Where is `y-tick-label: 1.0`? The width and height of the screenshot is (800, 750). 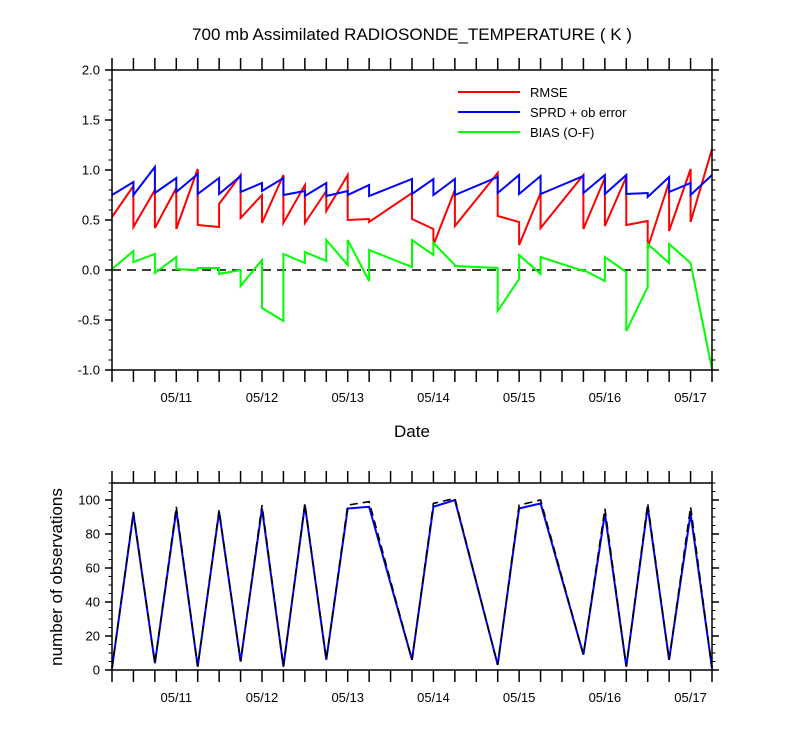 y-tick-label: 1.0 is located at coordinates (91, 170).